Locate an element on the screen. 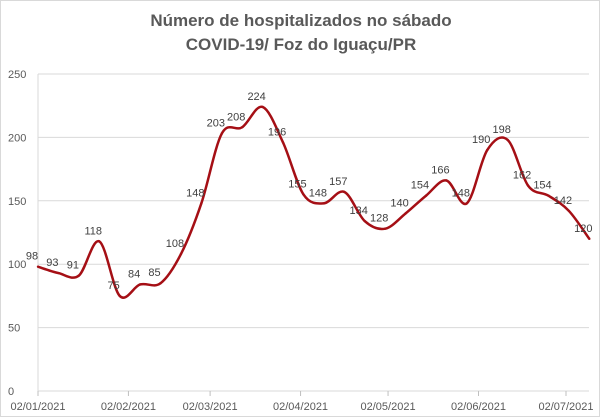 The image size is (600, 417). x-tick-label: 02/07/2021 is located at coordinates (565, 407).